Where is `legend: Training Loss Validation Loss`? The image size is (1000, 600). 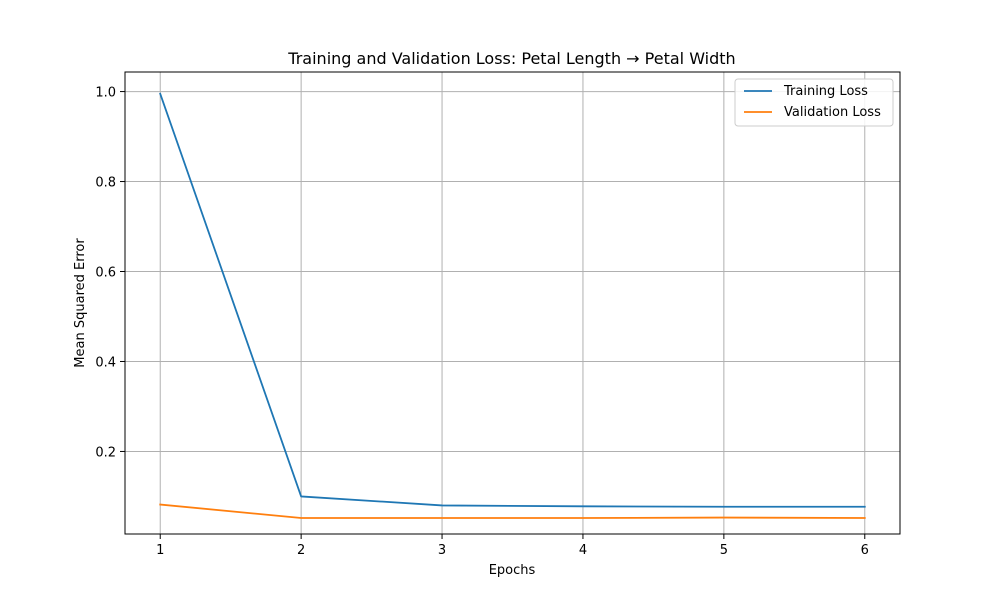
legend: Training Loss Validation Loss is located at coordinates (814, 102).